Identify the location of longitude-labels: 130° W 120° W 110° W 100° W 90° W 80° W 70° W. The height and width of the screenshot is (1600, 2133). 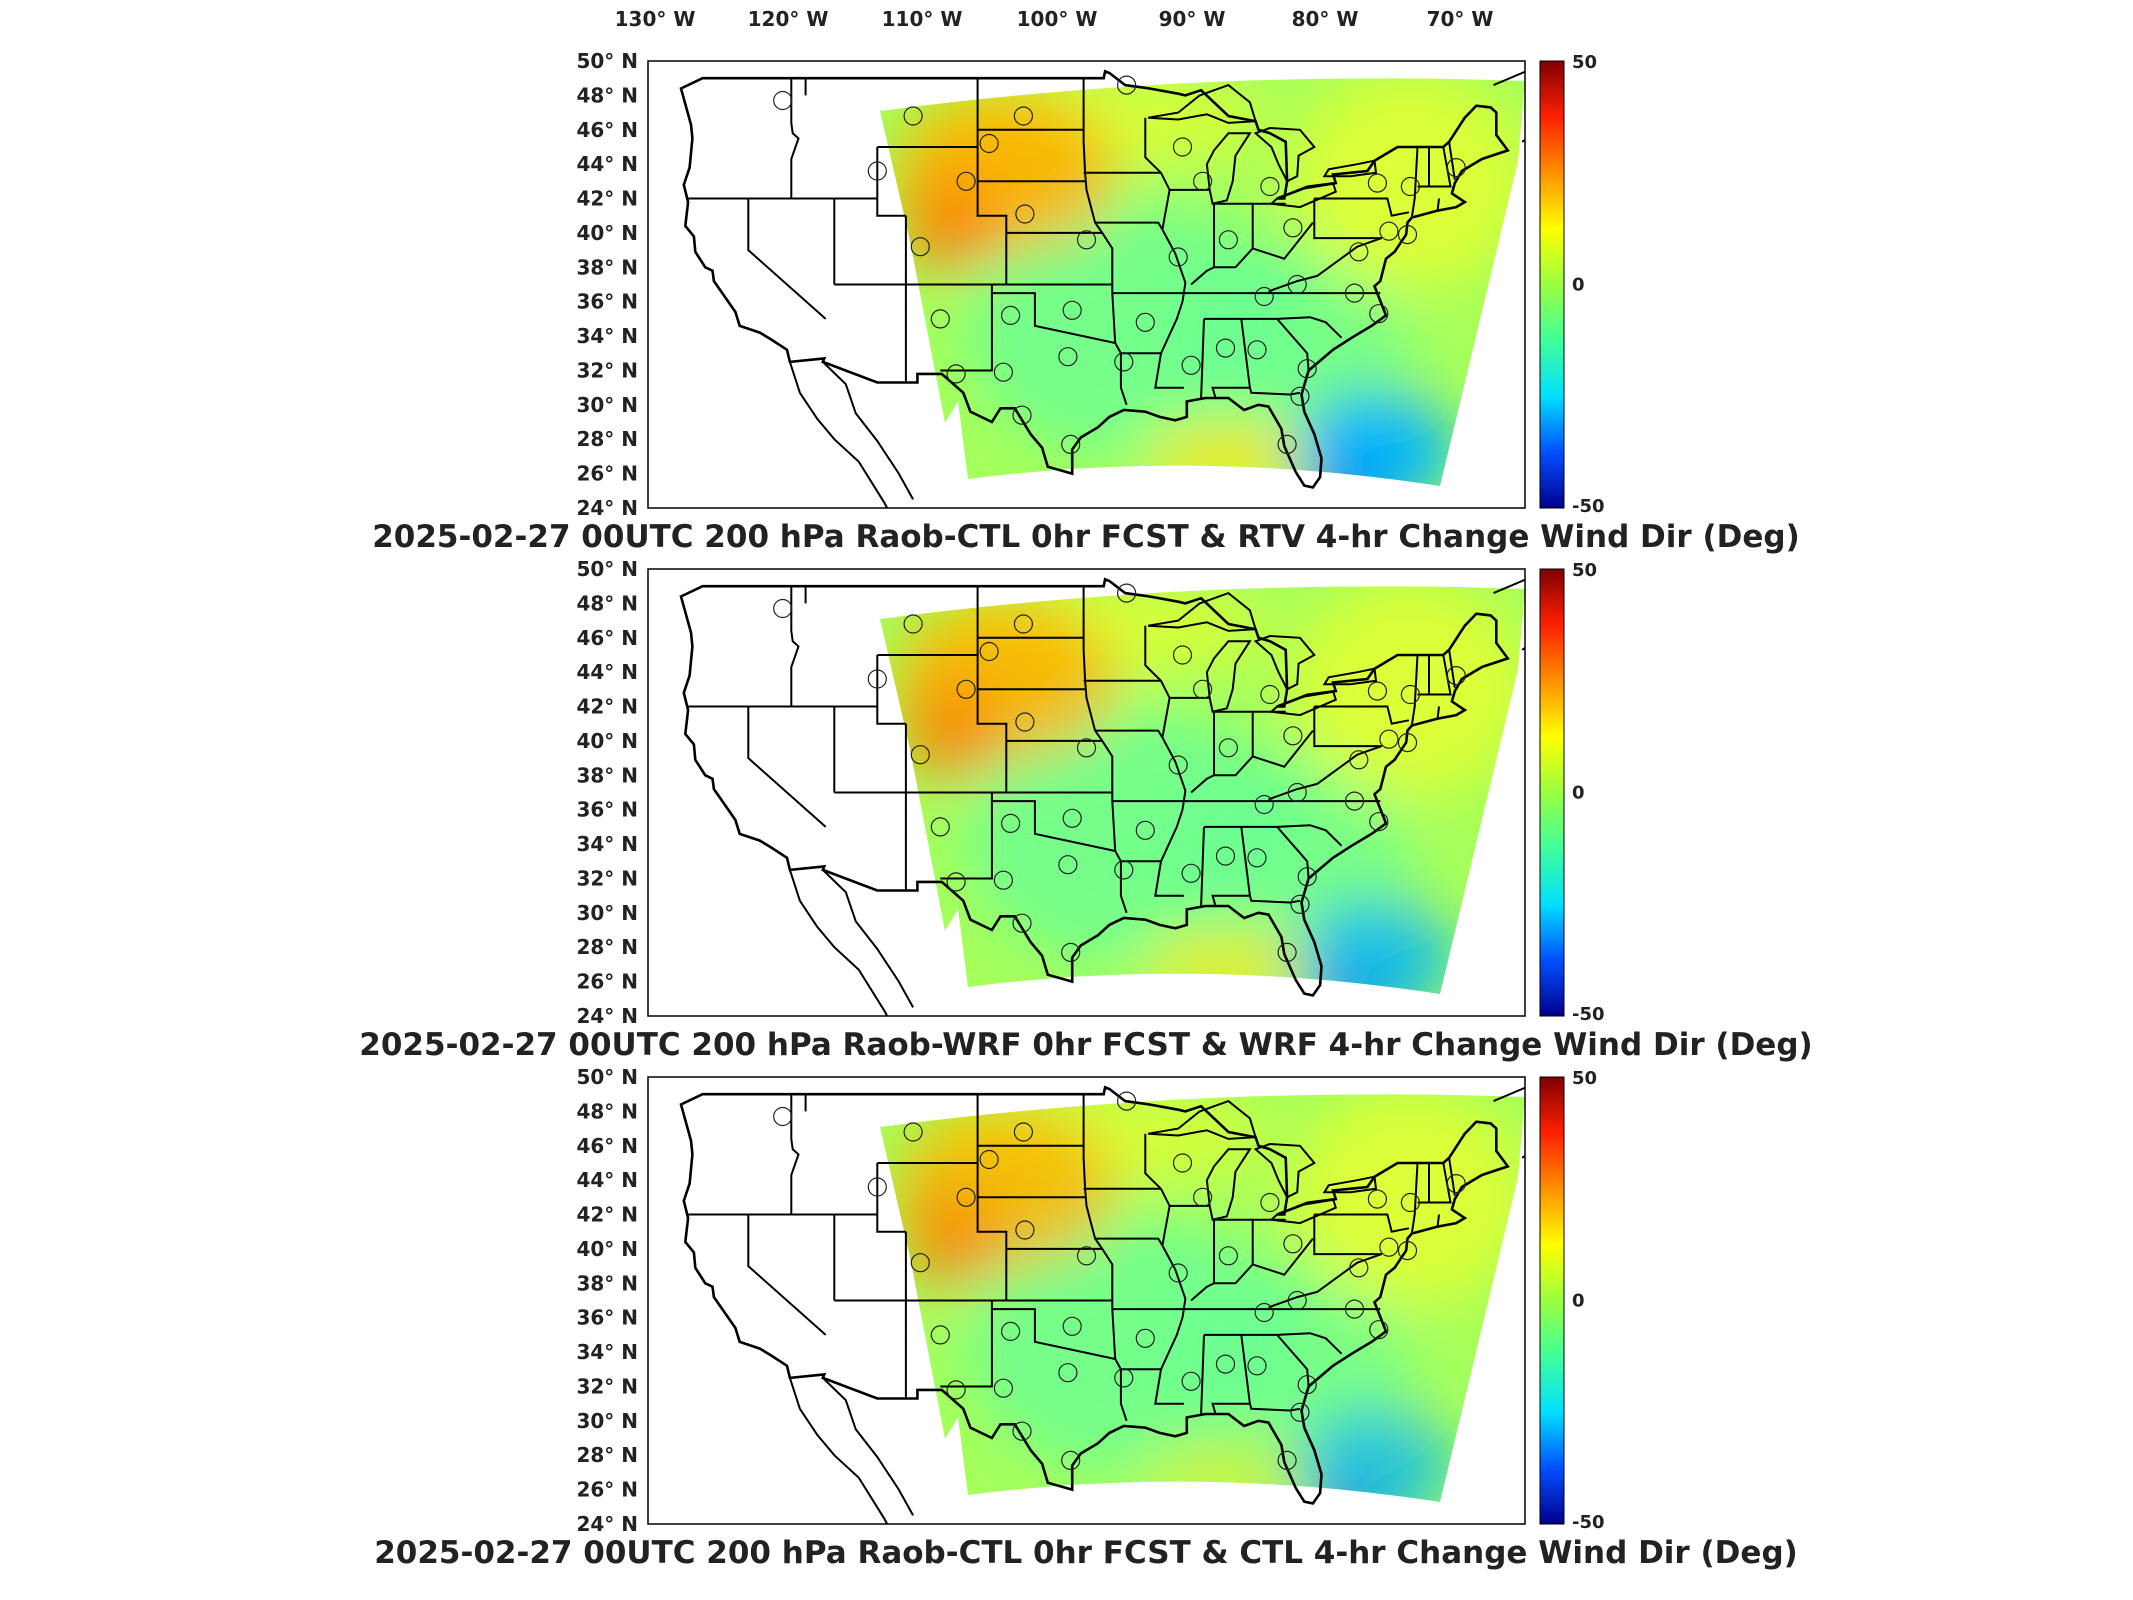
(1054, 19).